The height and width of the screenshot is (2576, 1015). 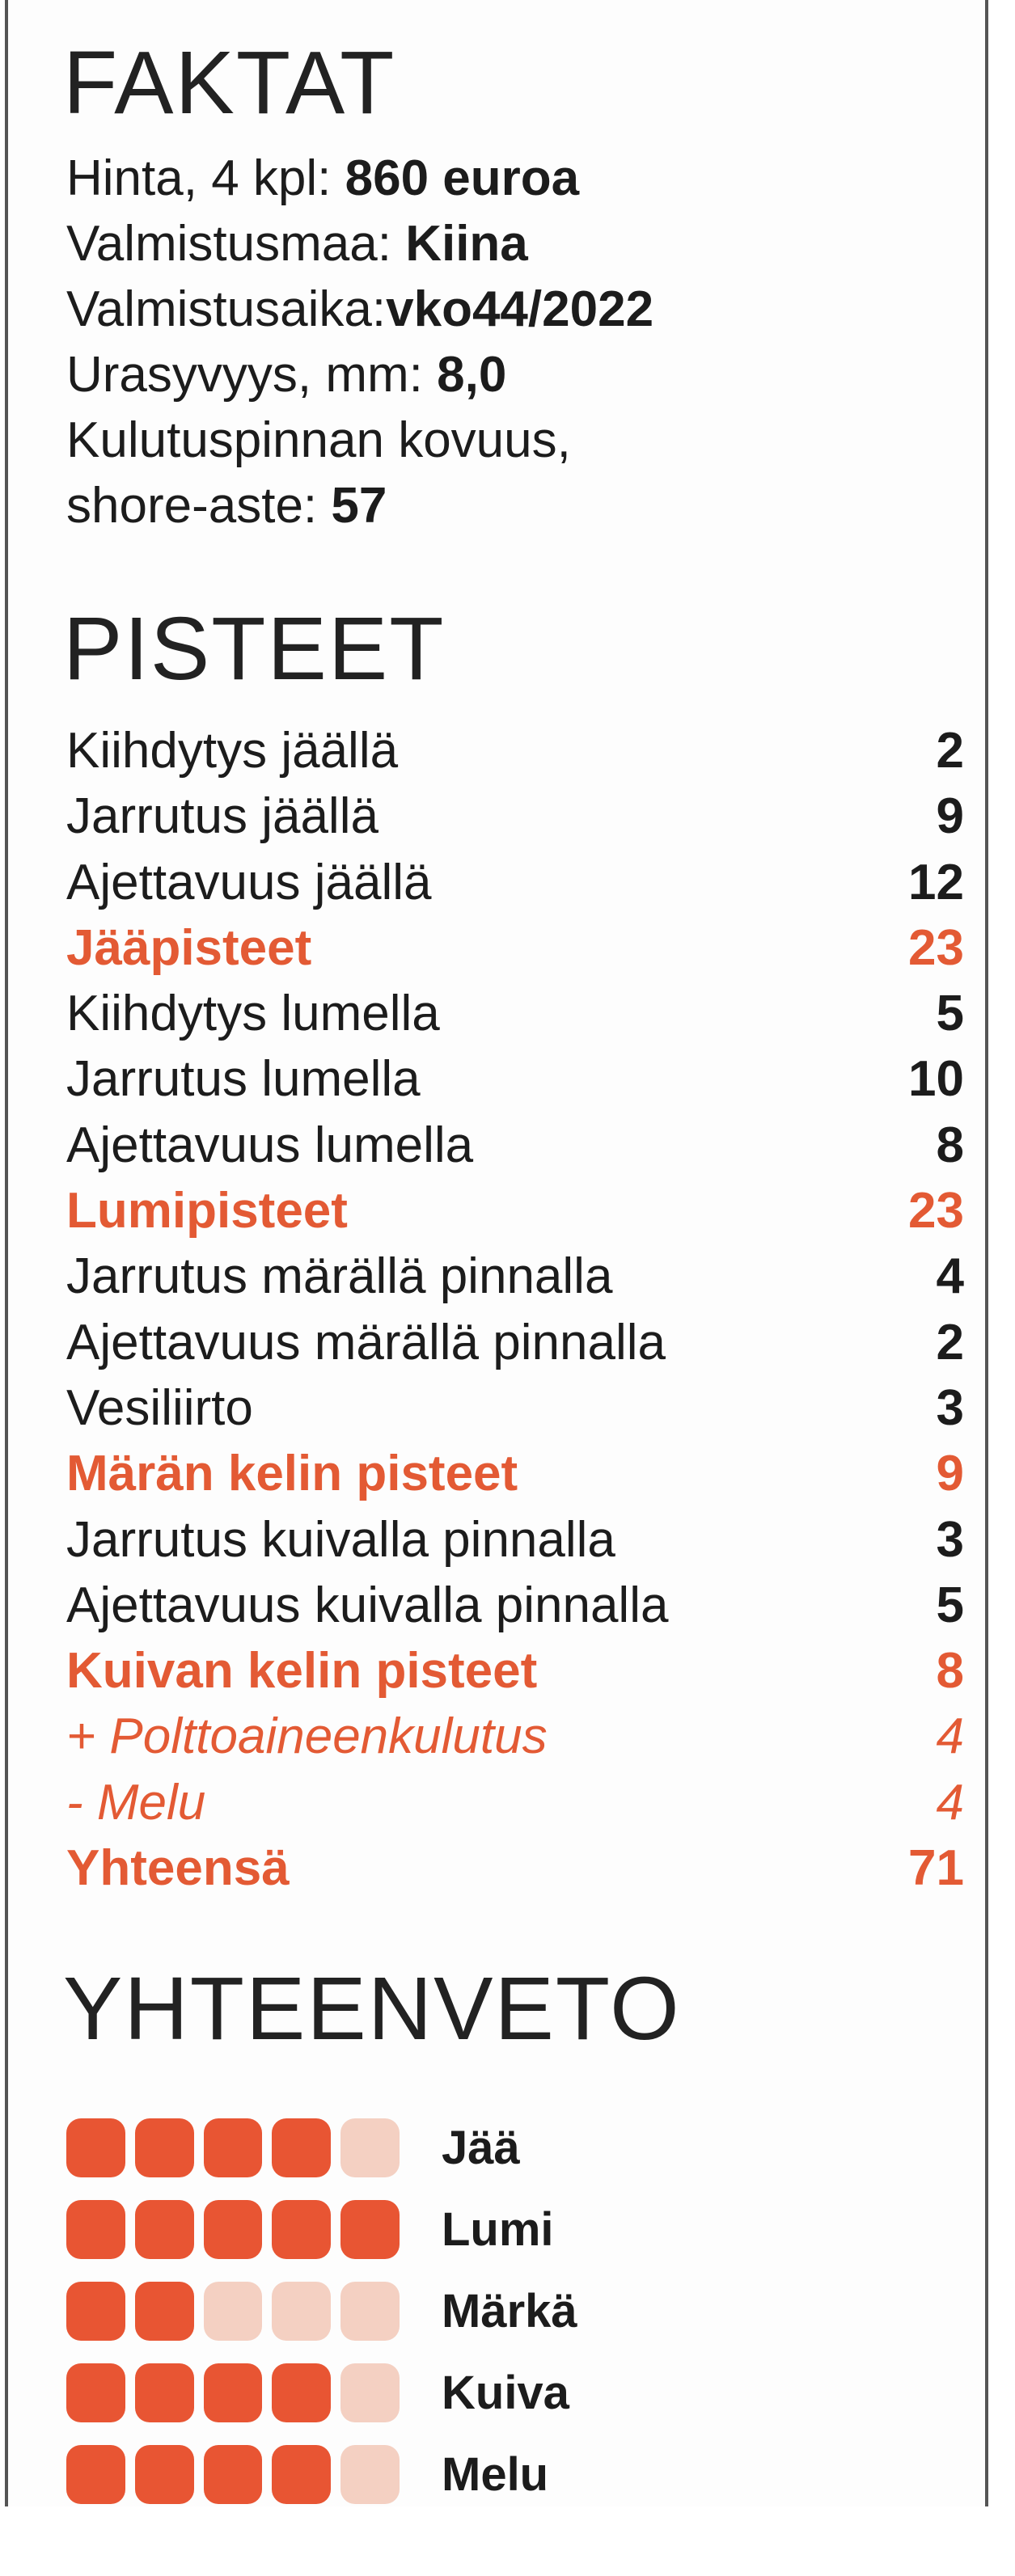 I want to click on score-row: Jarrutus märällä pinnalla 4, so click(x=515, y=1276).